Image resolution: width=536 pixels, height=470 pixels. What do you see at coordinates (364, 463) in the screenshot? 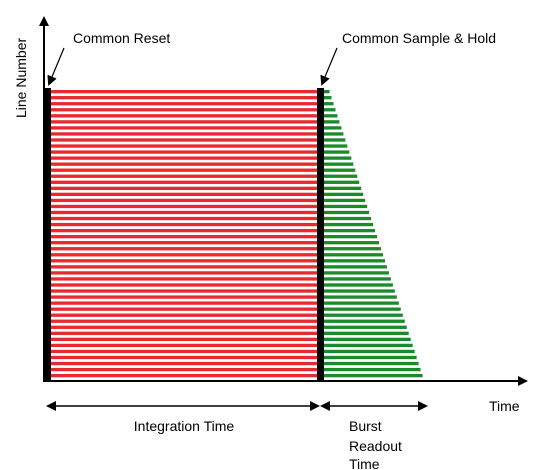
I see `burst-readout-label-line3: Time` at bounding box center [364, 463].